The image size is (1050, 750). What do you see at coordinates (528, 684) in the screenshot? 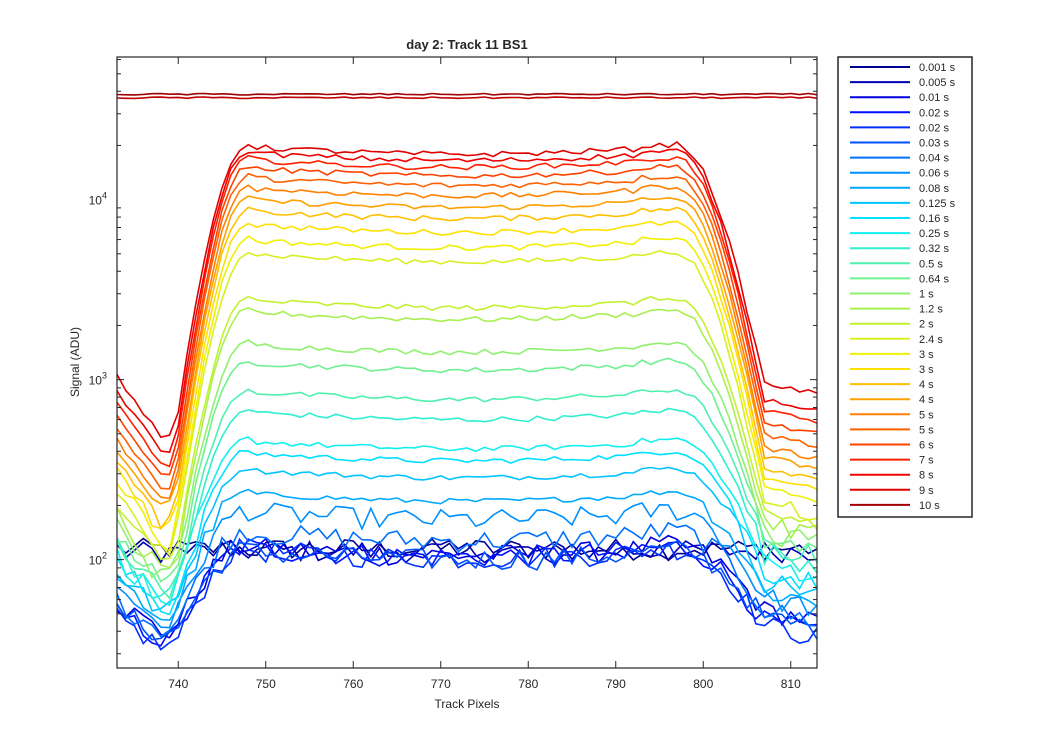
I see `x-tick-label: 780` at bounding box center [528, 684].